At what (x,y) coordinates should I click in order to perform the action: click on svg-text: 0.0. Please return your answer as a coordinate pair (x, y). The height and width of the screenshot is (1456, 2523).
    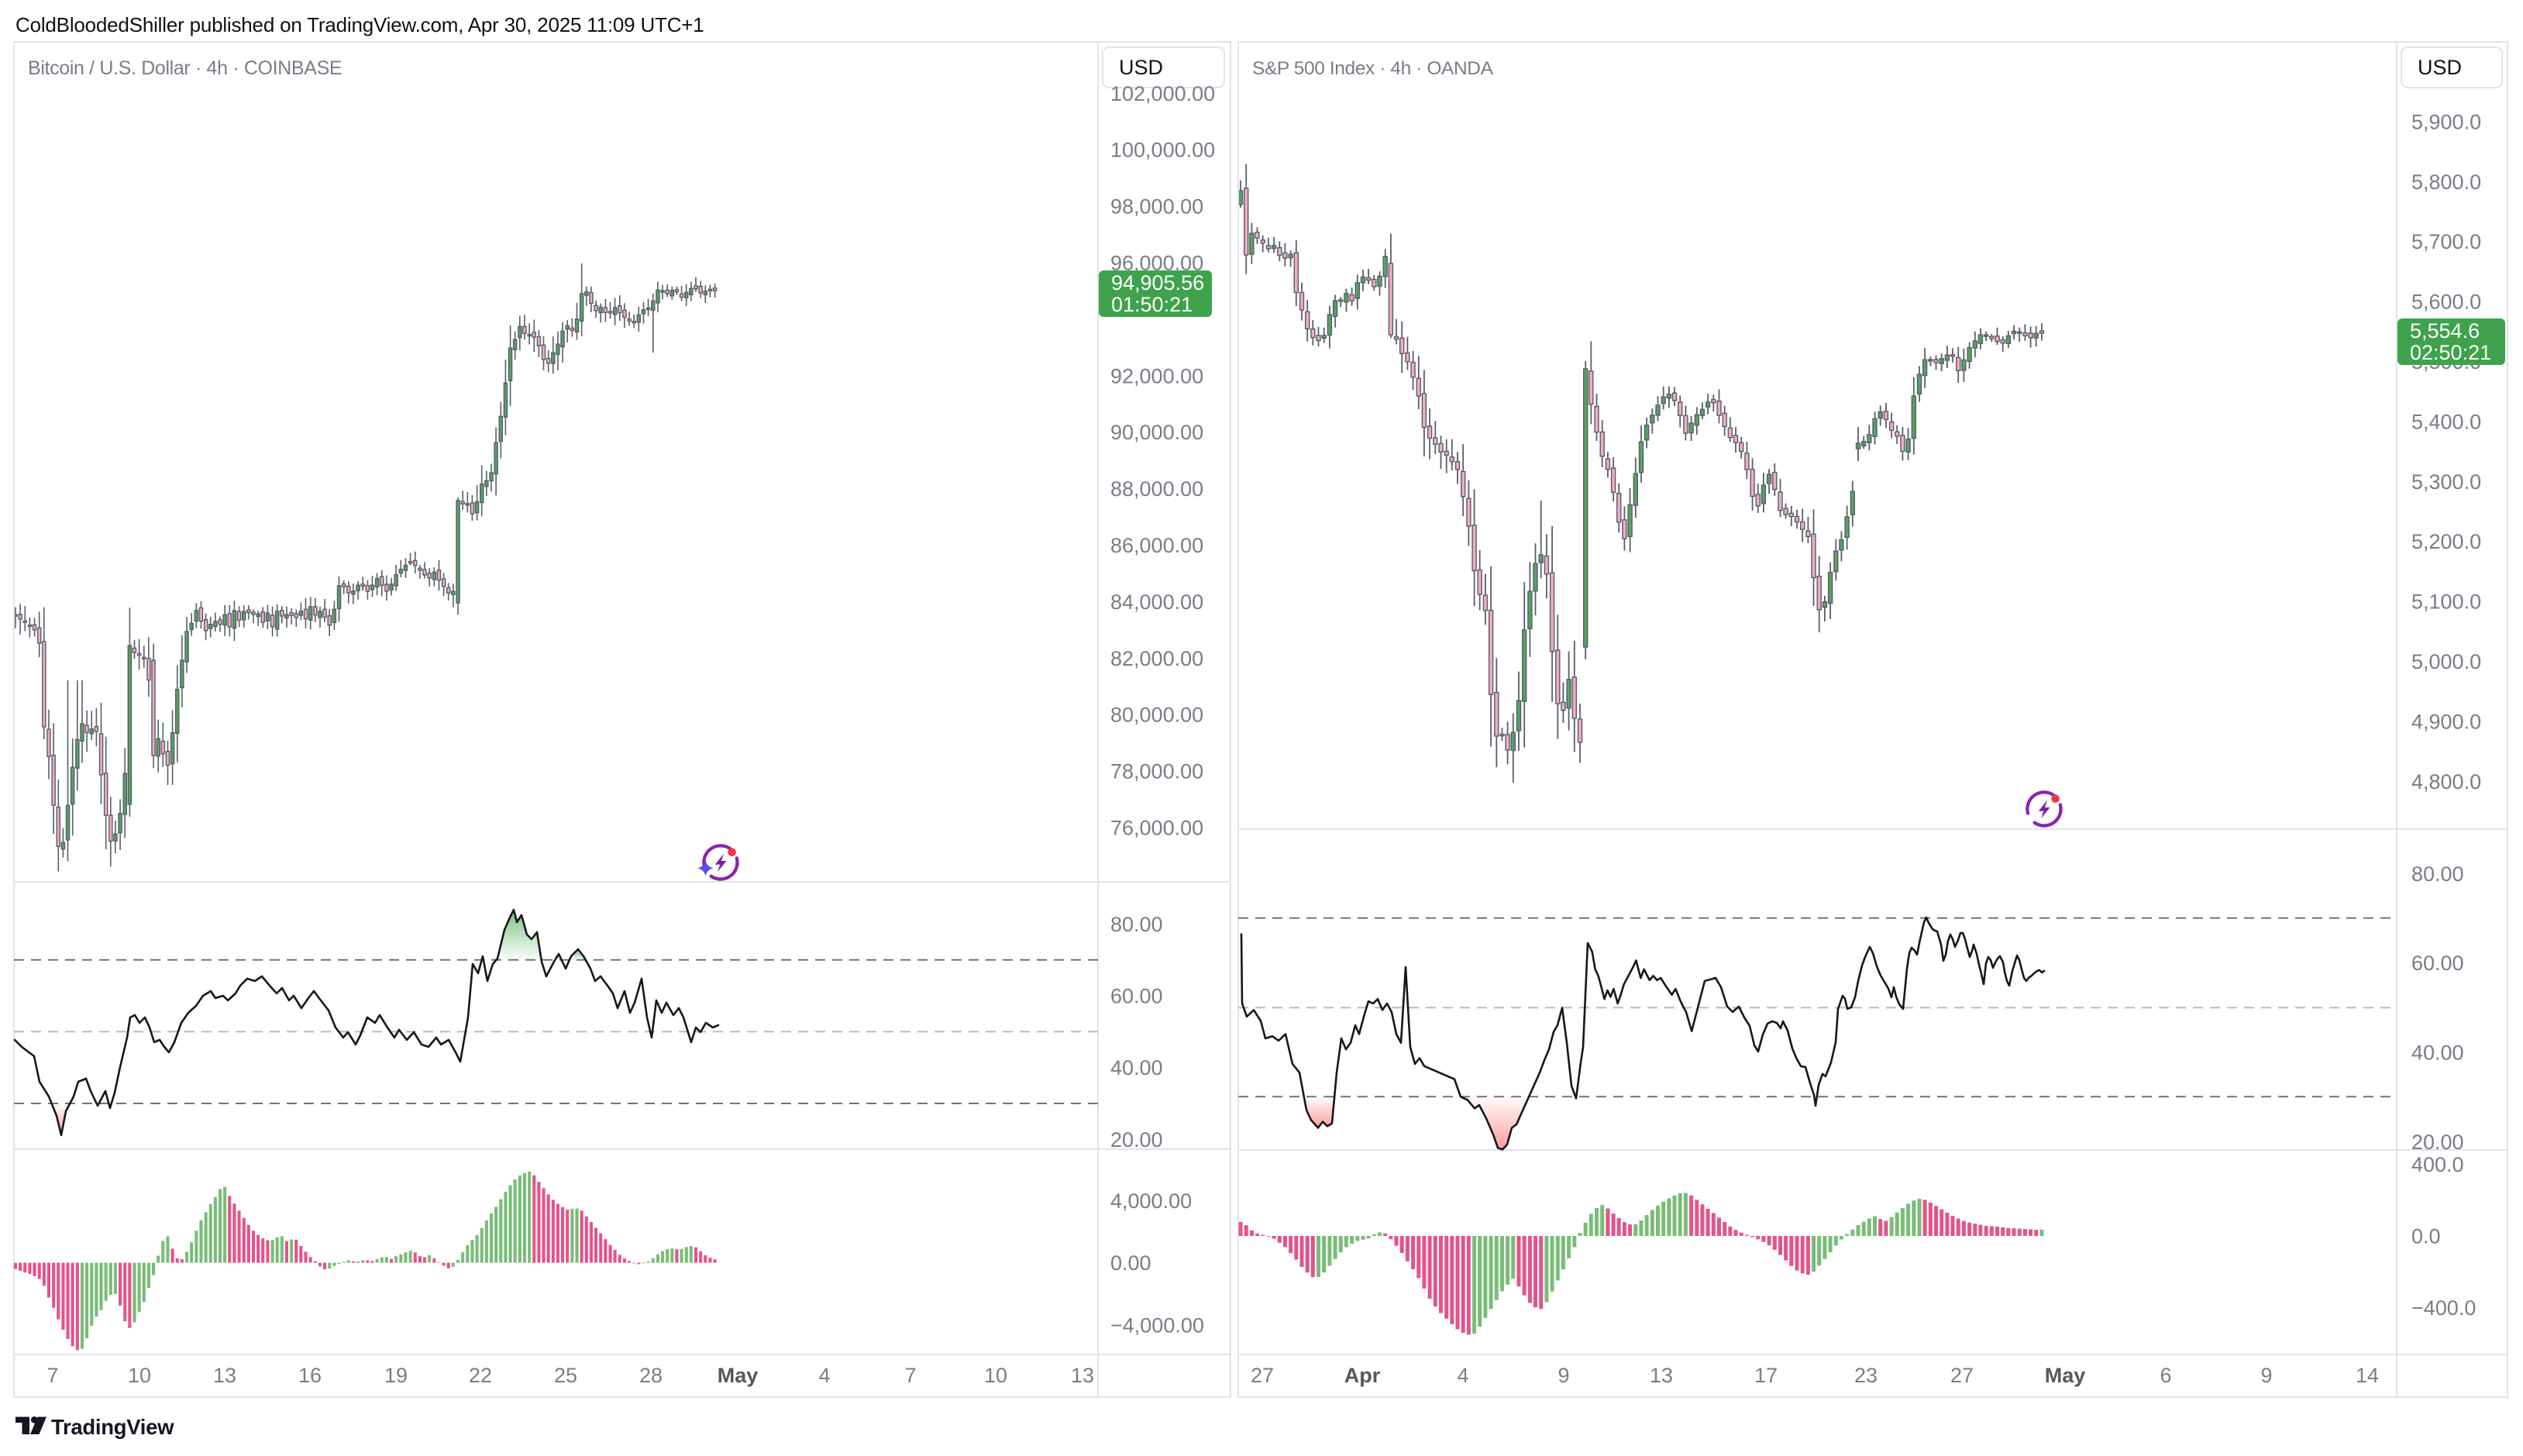
    Looking at the image, I should click on (2426, 1236).